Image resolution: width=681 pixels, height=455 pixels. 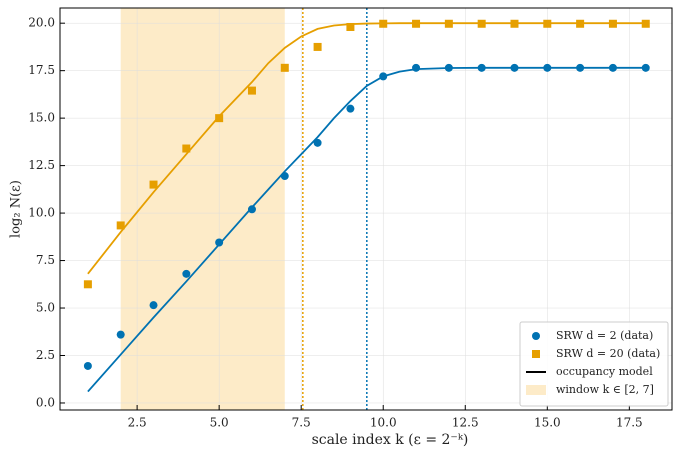 What do you see at coordinates (41, 165) in the screenshot?
I see `y-tick-label: 12.5` at bounding box center [41, 165].